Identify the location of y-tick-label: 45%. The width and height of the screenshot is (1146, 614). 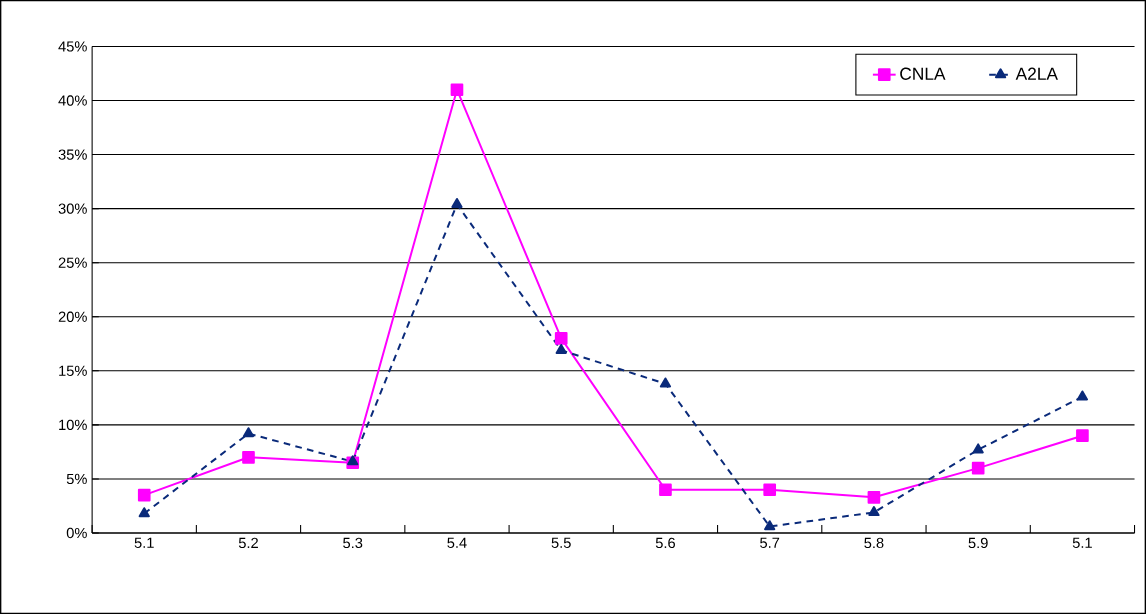
(72, 46).